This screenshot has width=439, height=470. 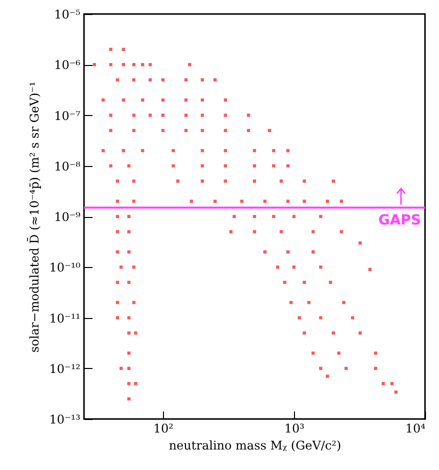 What do you see at coordinates (255, 445) in the screenshot?
I see `x-axis-title: neutralino mass Mᵪ (GeV/c²)` at bounding box center [255, 445].